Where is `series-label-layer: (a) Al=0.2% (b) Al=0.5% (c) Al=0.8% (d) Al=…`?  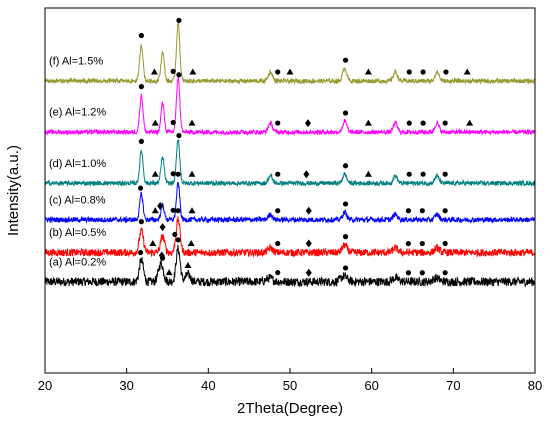
series-label-layer: (a) Al=0.2% (b) Al=0.5% (c) Al=0.8% (d) Al=… is located at coordinates (77, 162).